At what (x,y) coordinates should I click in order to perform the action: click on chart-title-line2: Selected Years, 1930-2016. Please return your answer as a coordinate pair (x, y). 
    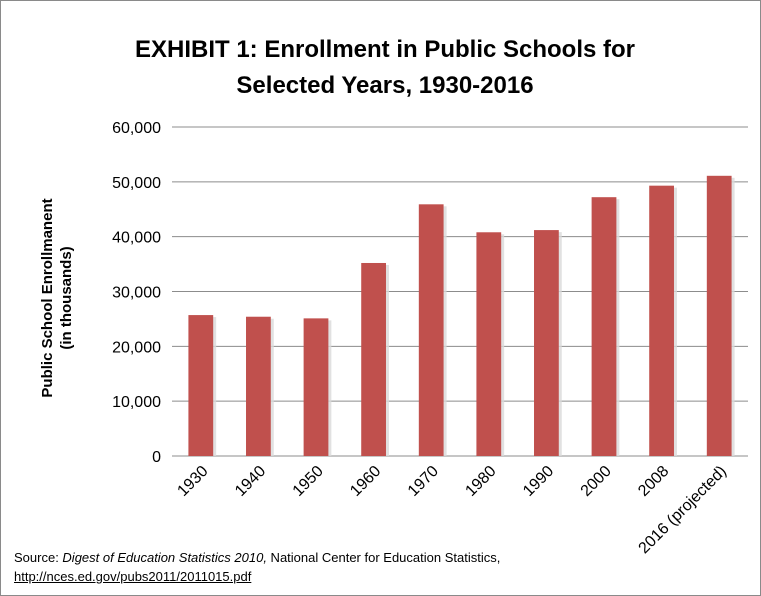
    Looking at the image, I should click on (384, 85).